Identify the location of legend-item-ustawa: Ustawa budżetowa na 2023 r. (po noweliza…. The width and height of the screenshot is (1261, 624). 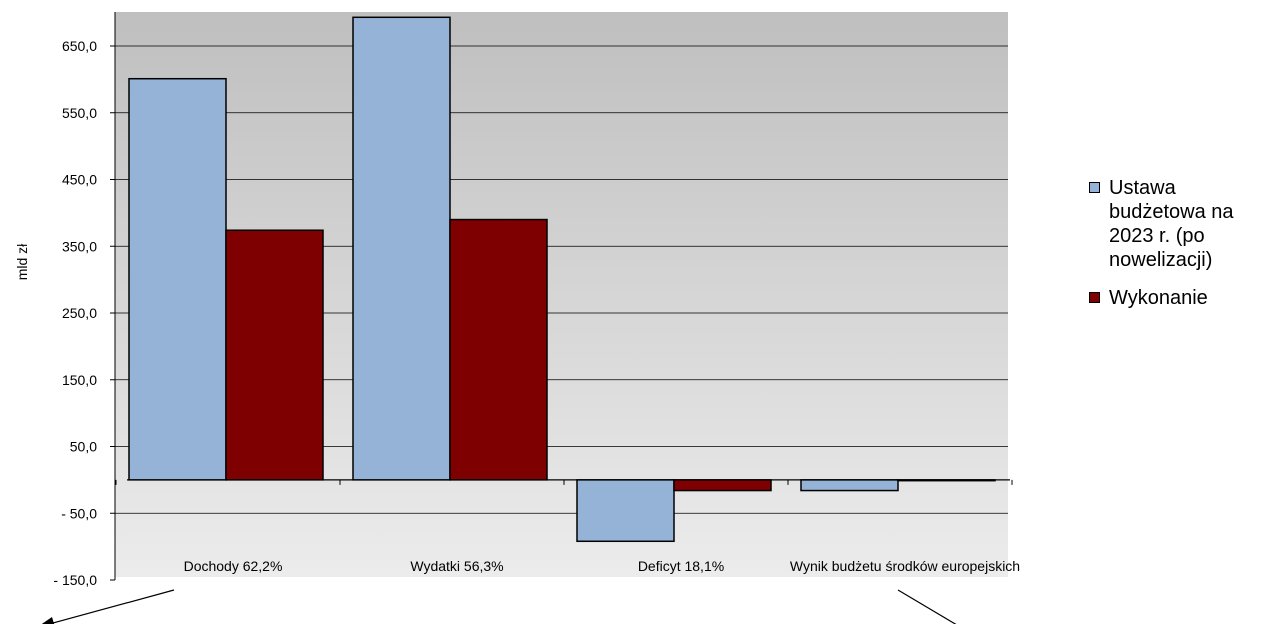
(1172, 224).